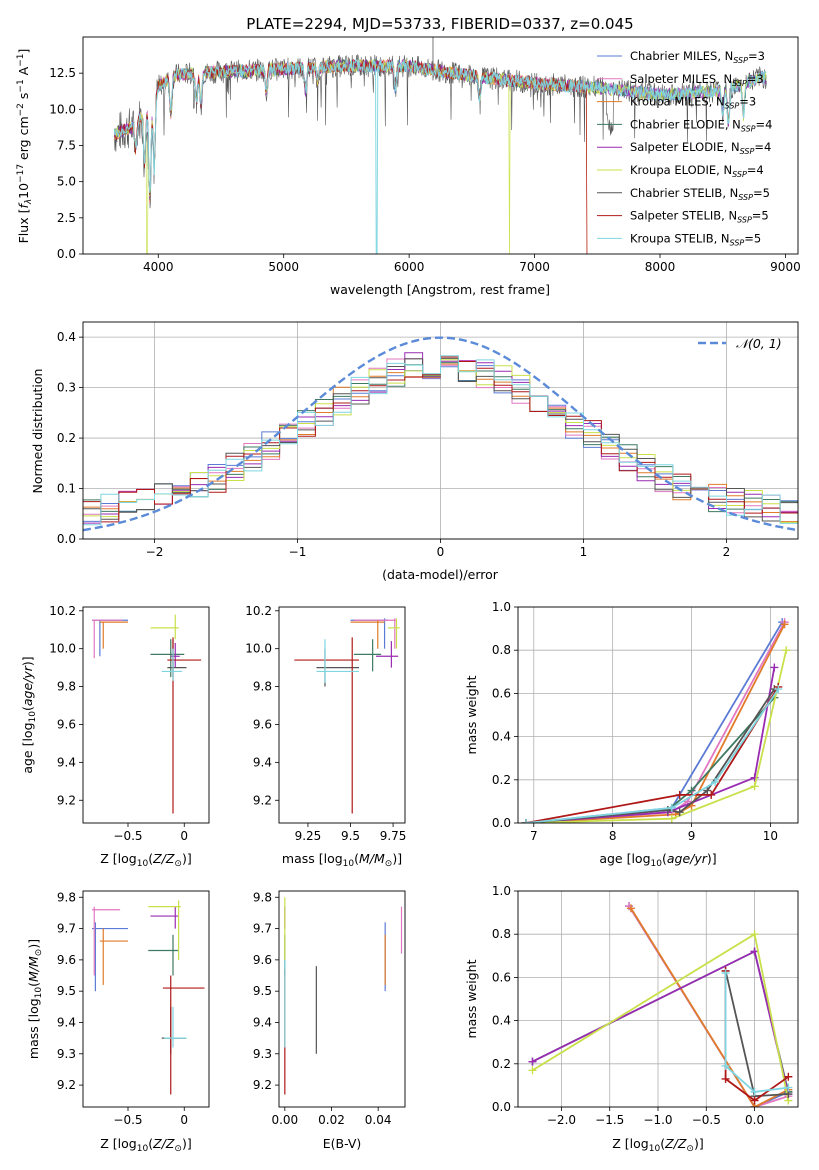 The height and width of the screenshot is (1170, 819). I want to click on x-tick-label: 1, so click(584, 552).